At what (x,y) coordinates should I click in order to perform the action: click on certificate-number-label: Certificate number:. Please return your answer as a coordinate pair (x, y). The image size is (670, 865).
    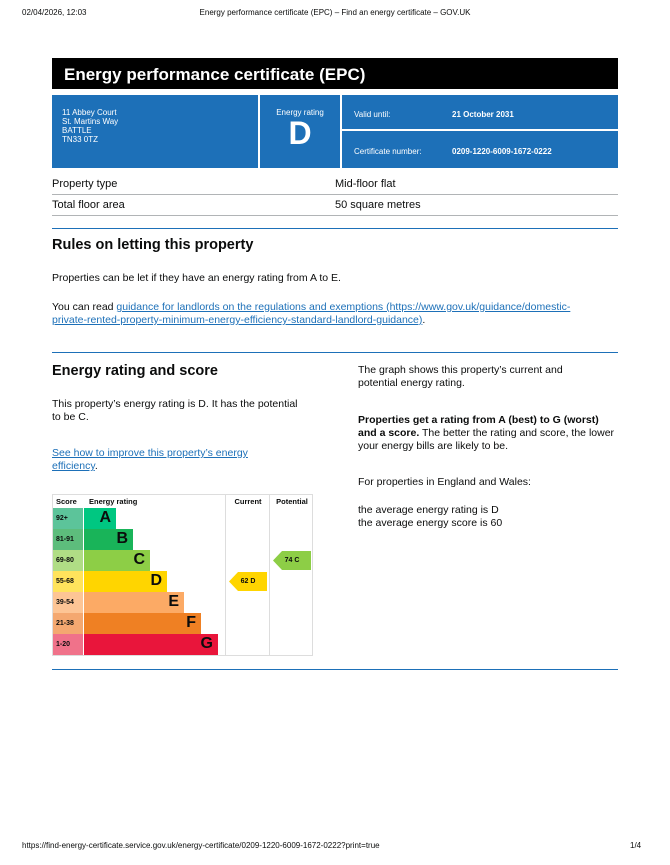
    Looking at the image, I should click on (388, 151).